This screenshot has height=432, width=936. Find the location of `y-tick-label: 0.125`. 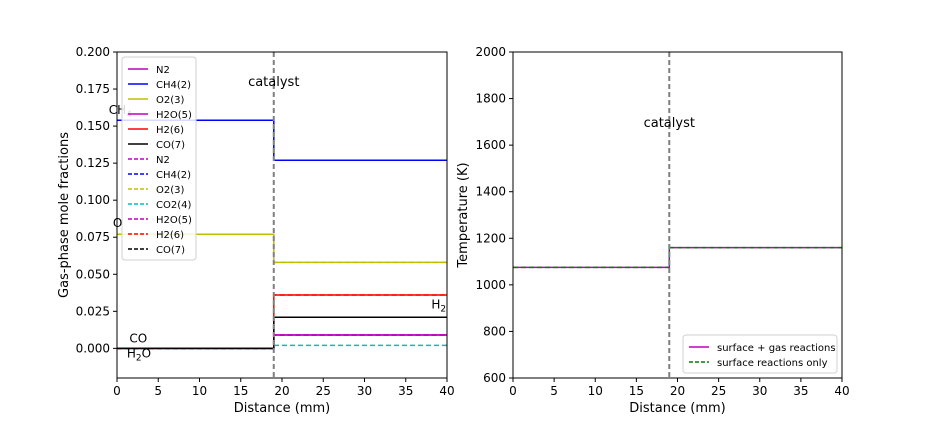

y-tick-label: 0.125 is located at coordinates (93, 163).